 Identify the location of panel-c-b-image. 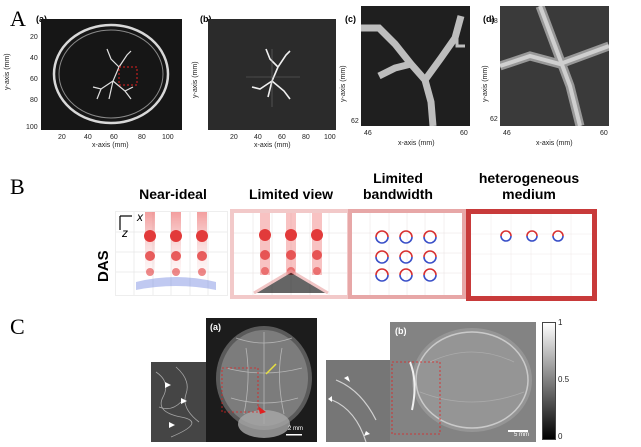
(463, 382).